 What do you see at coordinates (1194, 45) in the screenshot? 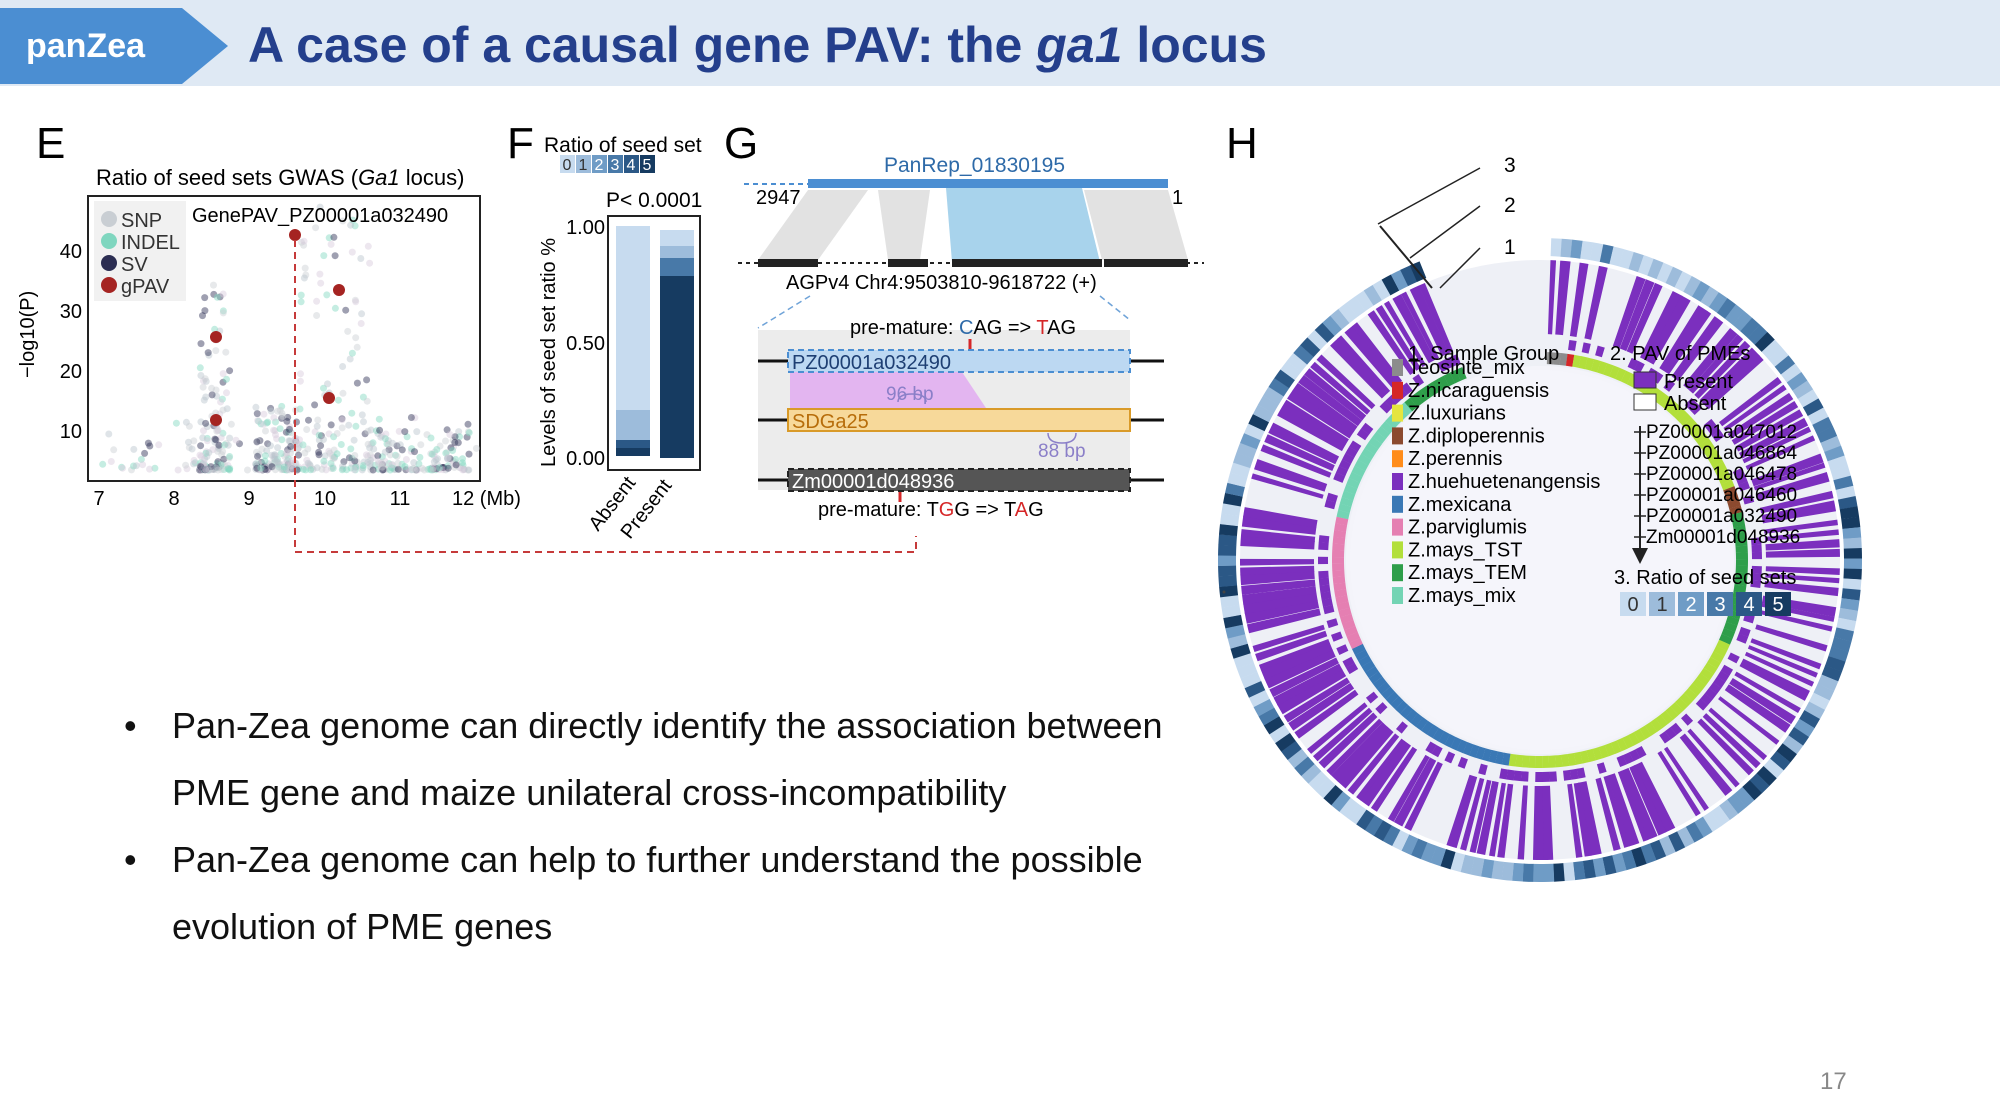
I see `title-text-2: locus` at bounding box center [1194, 45].